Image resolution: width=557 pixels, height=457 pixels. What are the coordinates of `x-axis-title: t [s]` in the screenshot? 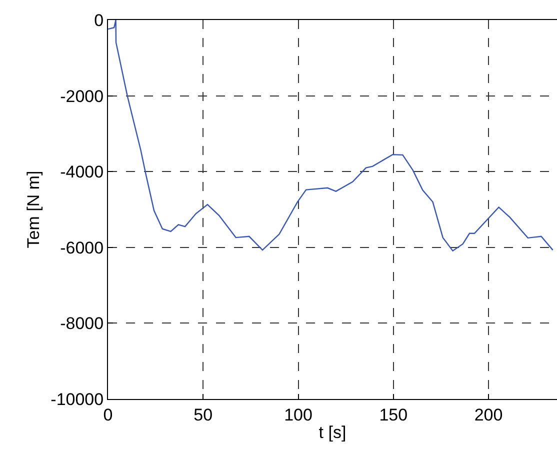 It's located at (332, 432).